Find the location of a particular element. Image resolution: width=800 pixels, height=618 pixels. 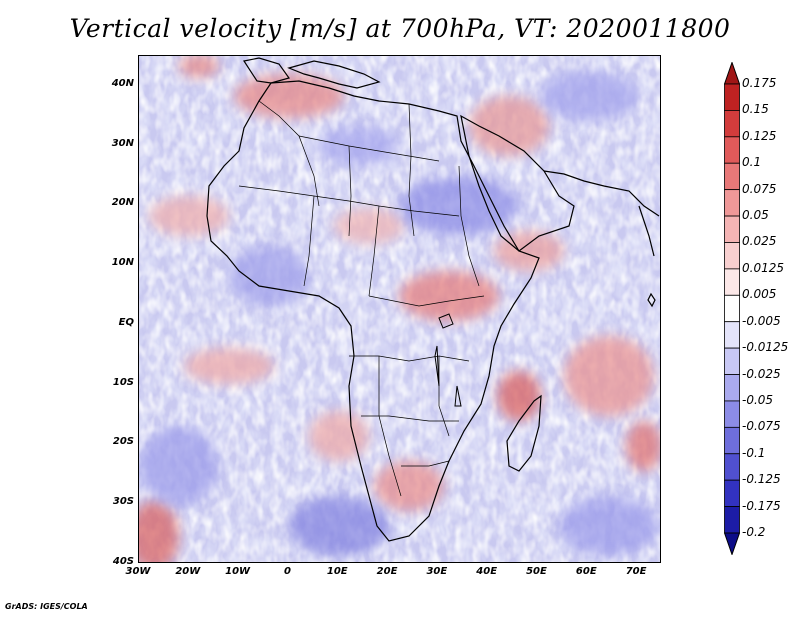

colorbar-label: 0.0125 is located at coordinates (763, 267).